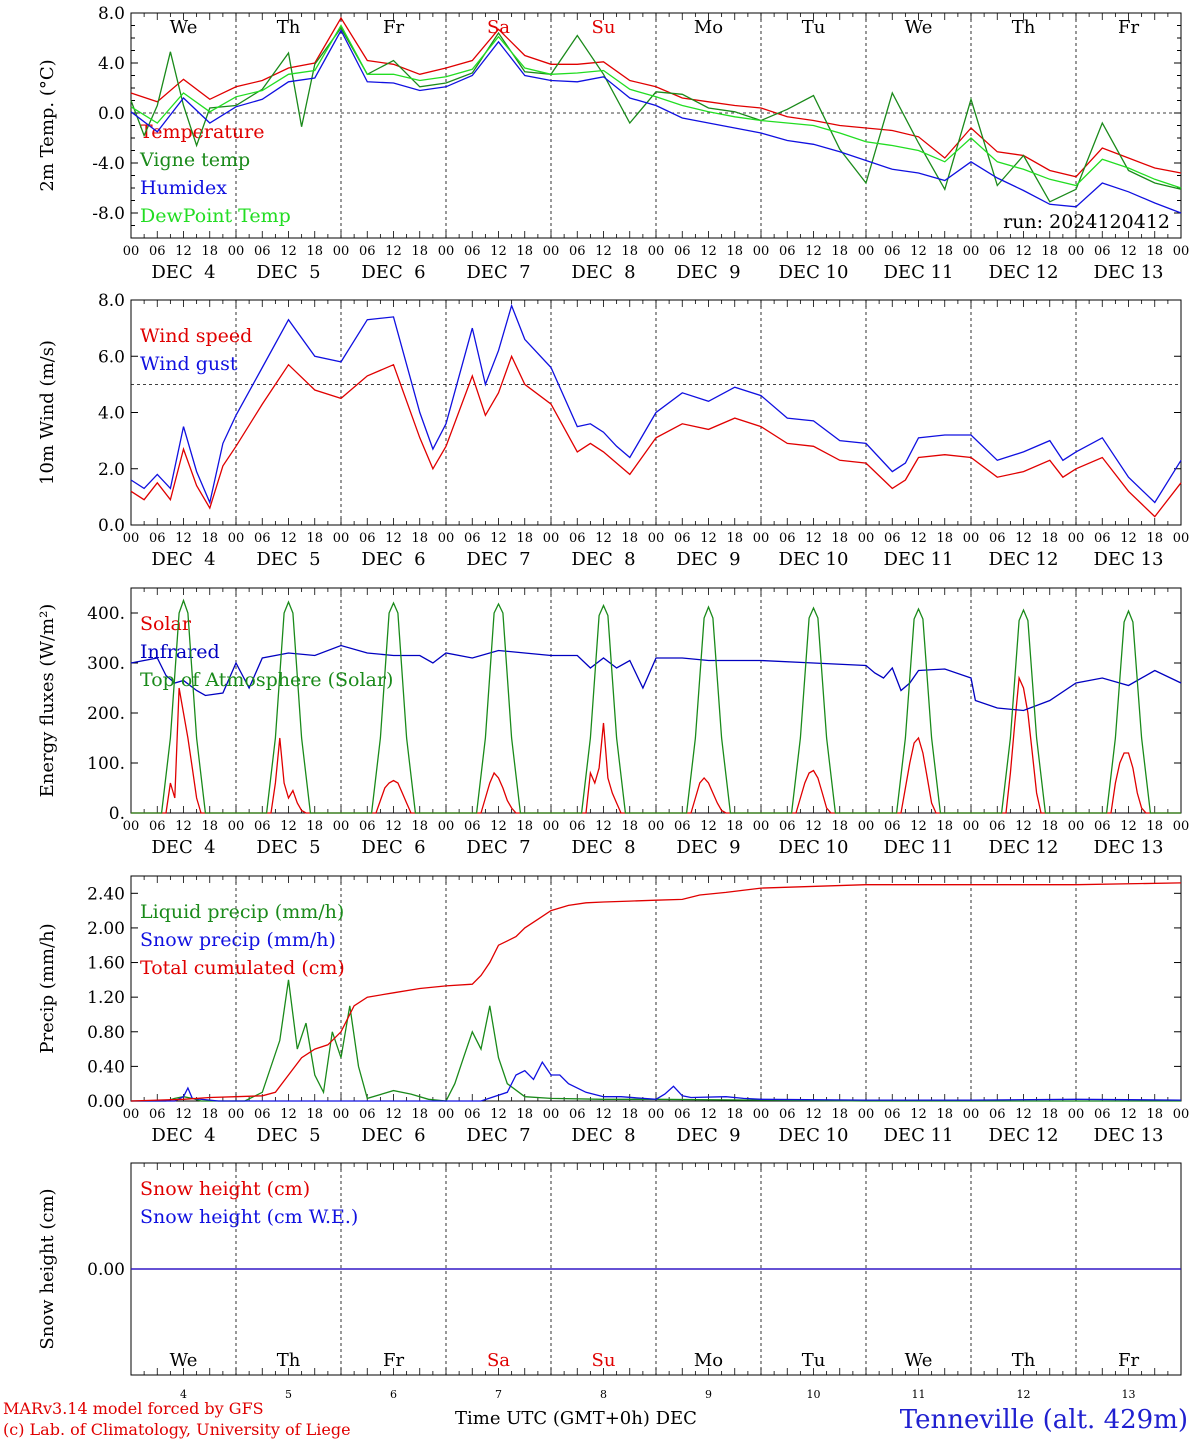 Image resolution: width=1194 pixels, height=1440 pixels. Describe the element at coordinates (393, 559) in the screenshot. I see `date-label: DEC 6` at that location.